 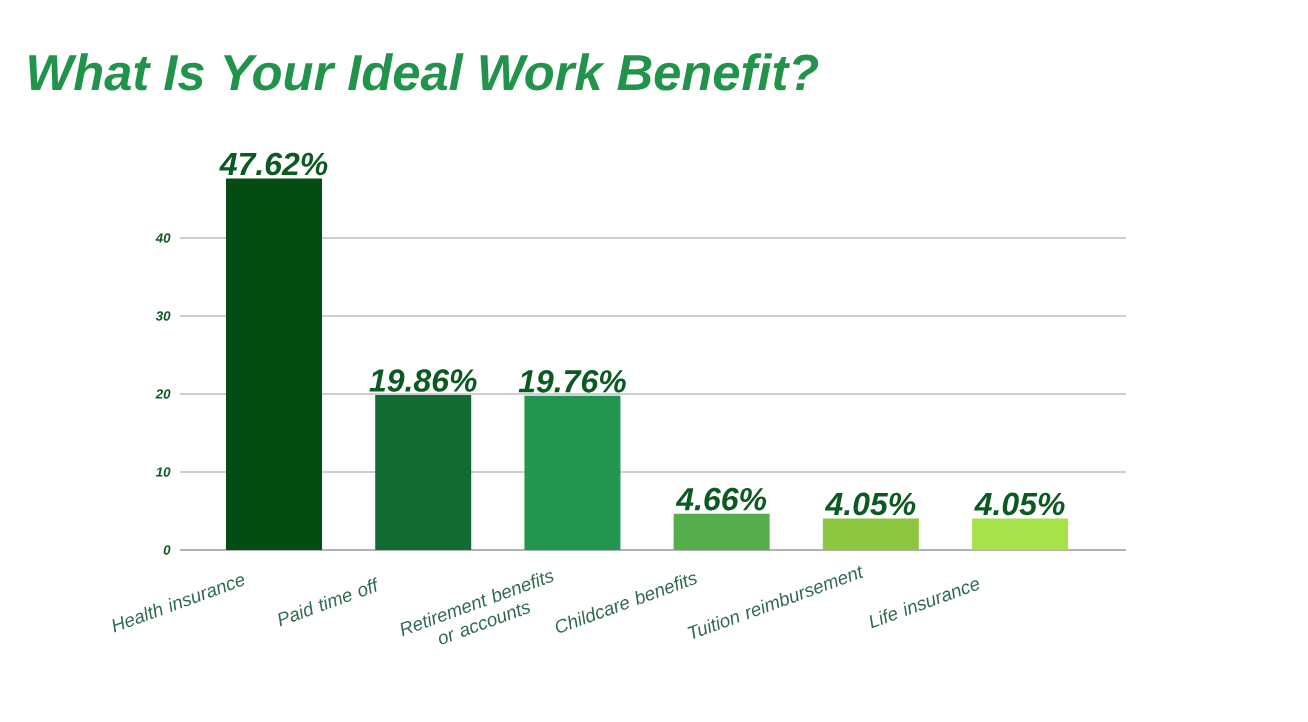 What do you see at coordinates (572, 381) in the screenshot?
I see `data-label: 19.76%` at bounding box center [572, 381].